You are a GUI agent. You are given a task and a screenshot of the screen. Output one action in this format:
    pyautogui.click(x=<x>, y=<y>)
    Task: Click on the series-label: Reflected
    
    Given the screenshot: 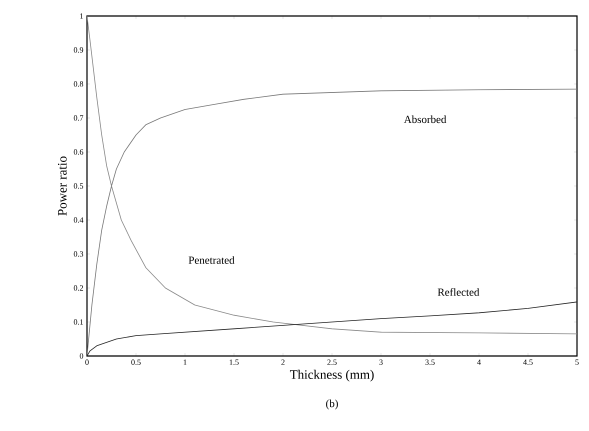 What is the action you would take?
    pyautogui.click(x=459, y=292)
    